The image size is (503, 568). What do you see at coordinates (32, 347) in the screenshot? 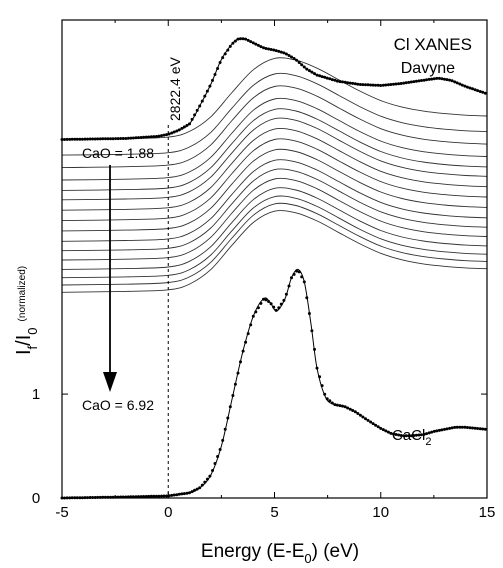
I see `y-axis-label-sub-f: f` at bounding box center [32, 347].